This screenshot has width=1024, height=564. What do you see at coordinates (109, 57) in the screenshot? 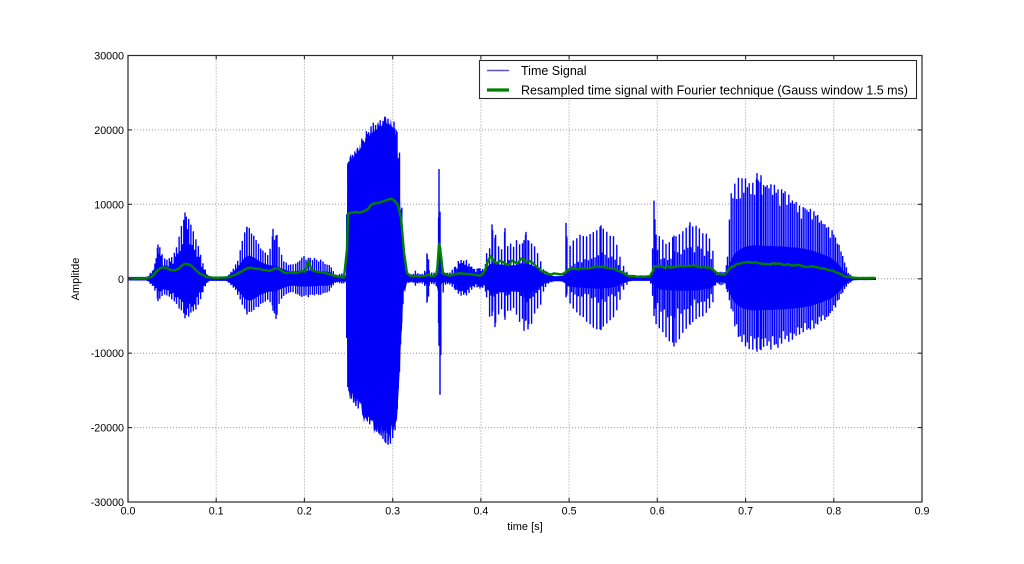
I see `svg-text: 30000` at bounding box center [109, 57].